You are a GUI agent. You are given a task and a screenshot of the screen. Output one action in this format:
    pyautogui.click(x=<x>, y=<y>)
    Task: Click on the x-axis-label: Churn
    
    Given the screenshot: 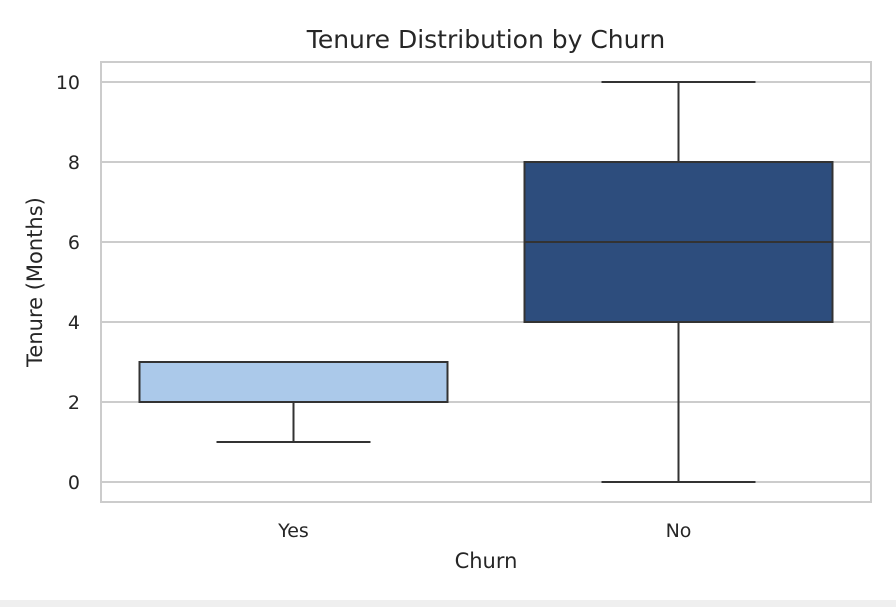 What is the action you would take?
    pyautogui.click(x=486, y=561)
    